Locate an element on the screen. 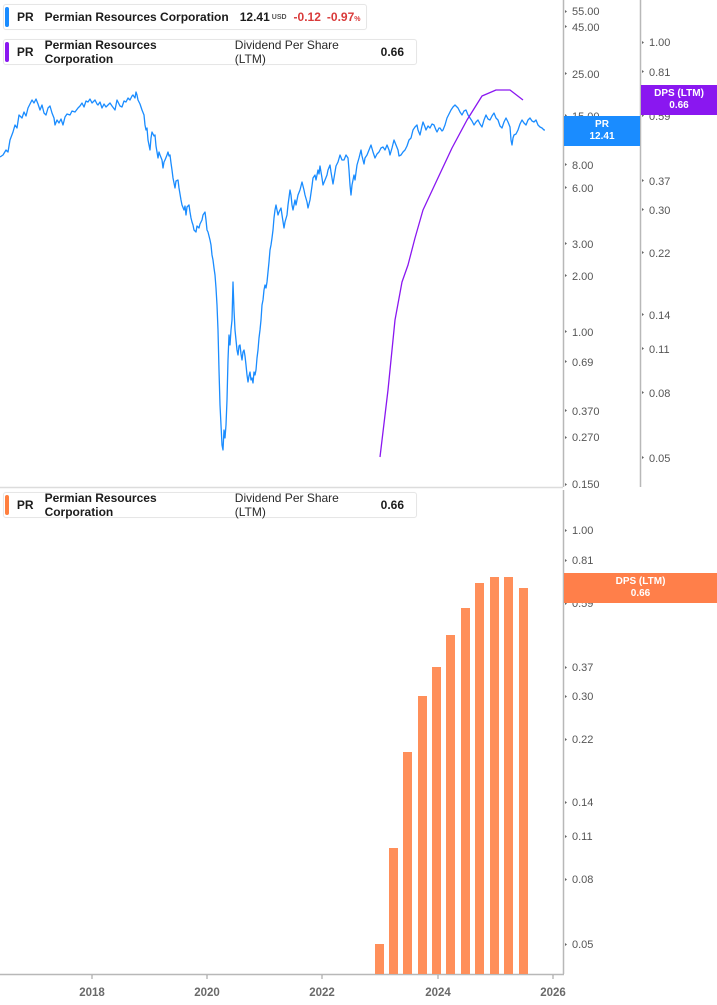 The height and width of the screenshot is (1005, 717). price-change: -0.12 is located at coordinates (307, 17).